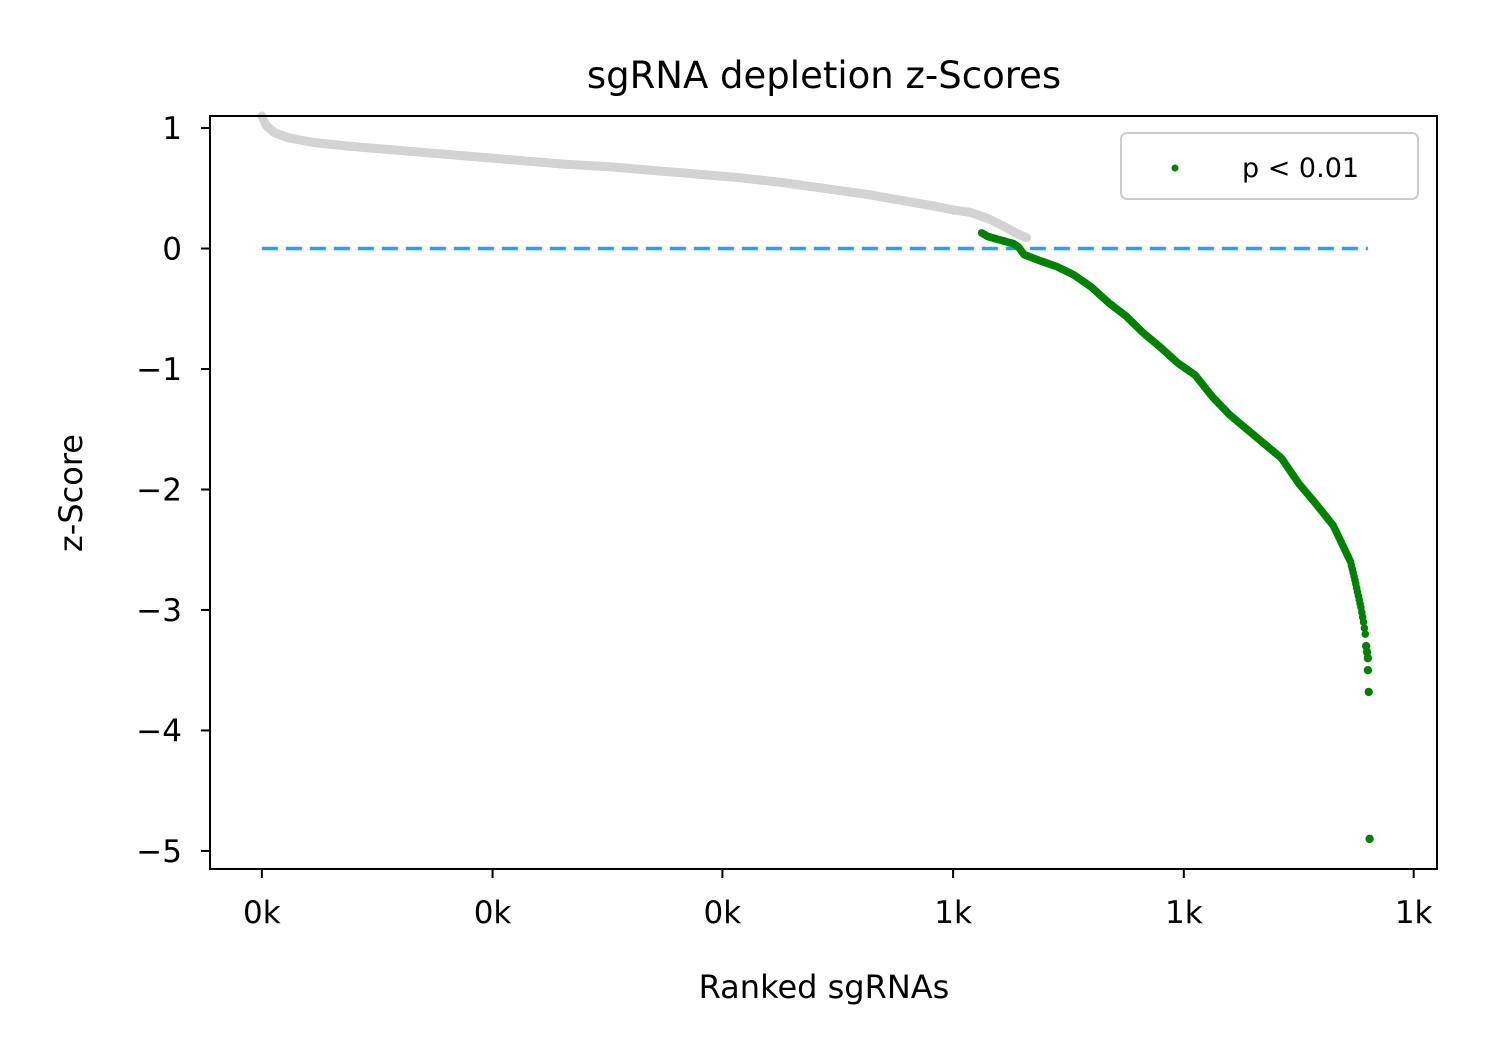 This screenshot has width=1500, height=1050. Describe the element at coordinates (159, 731) in the screenshot. I see `y-tick-label: −4` at that location.